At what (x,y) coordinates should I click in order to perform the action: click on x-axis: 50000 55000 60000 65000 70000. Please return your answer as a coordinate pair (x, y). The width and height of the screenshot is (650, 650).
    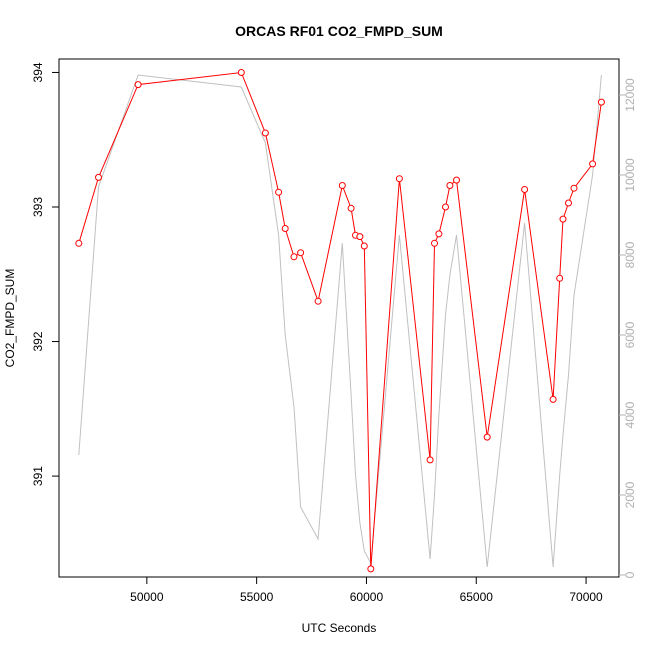
    Looking at the image, I should click on (366, 590).